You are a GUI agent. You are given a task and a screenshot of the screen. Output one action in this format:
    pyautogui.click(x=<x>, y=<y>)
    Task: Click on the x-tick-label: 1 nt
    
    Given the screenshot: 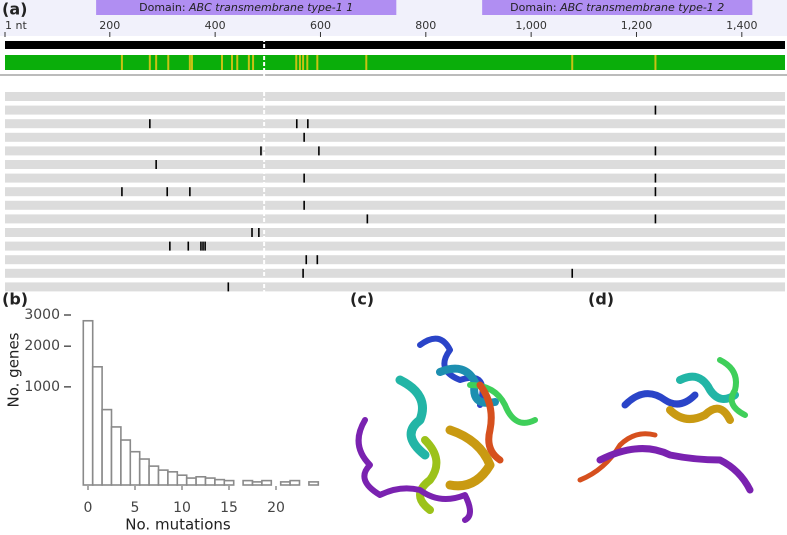 What is the action you would take?
    pyautogui.click(x=16, y=25)
    